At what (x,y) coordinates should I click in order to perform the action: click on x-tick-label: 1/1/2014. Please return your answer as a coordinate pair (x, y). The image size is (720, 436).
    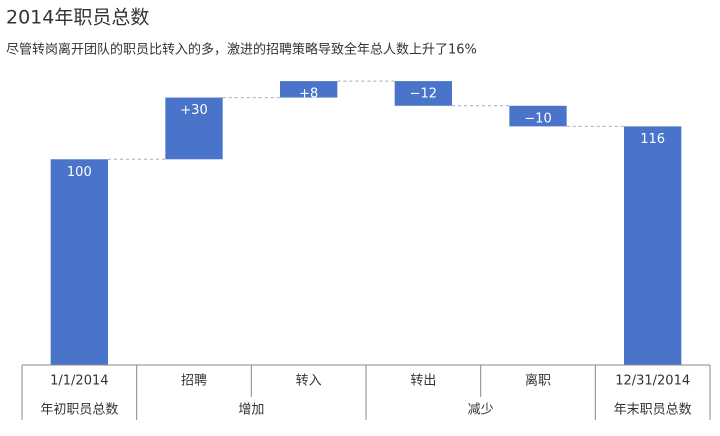
    Looking at the image, I should click on (79, 381).